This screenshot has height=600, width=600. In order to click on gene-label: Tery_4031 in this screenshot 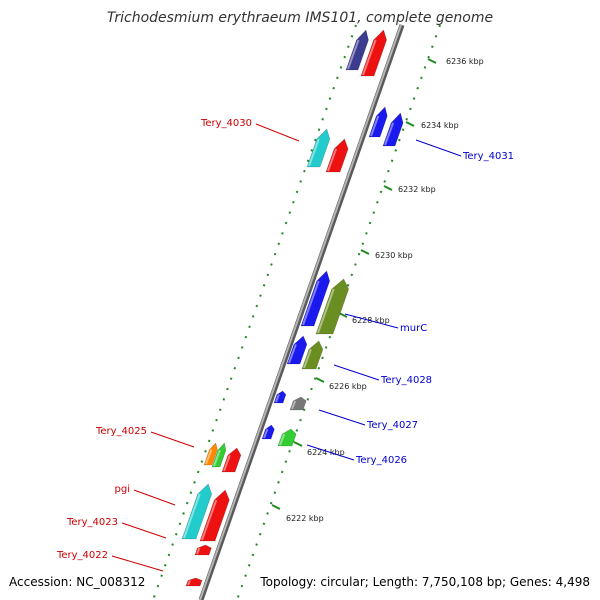, I will do `click(488, 156)`.